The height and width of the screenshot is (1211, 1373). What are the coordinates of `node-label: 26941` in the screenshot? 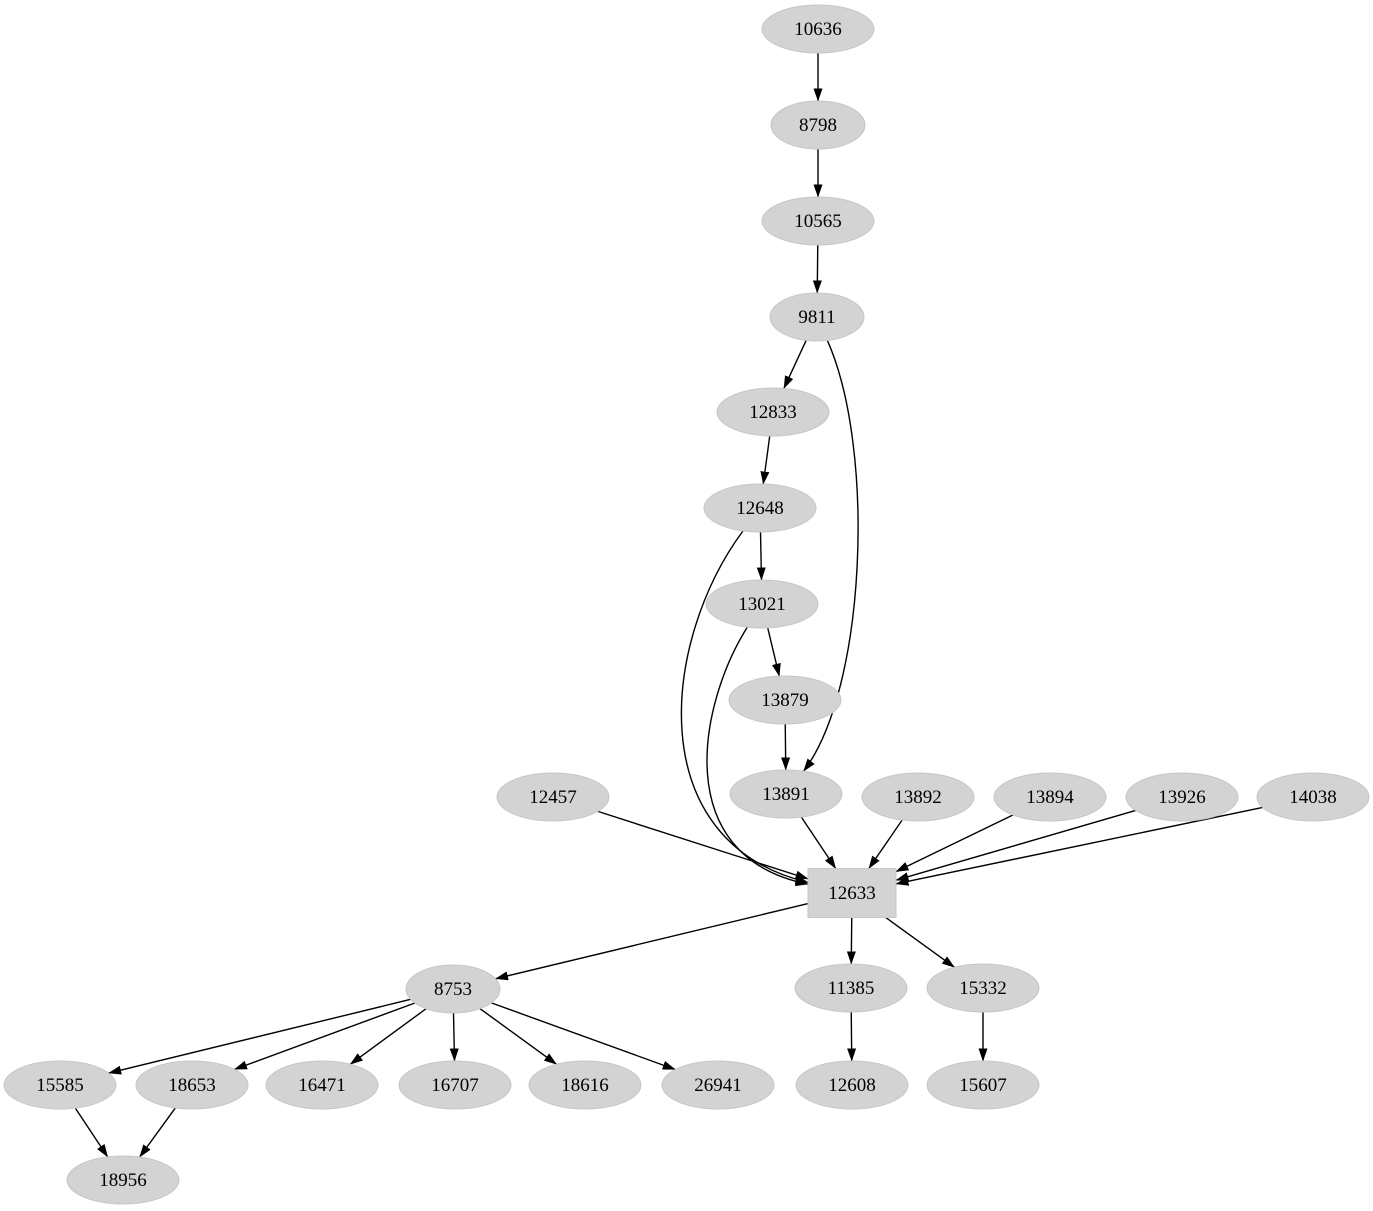 It's located at (718, 1085).